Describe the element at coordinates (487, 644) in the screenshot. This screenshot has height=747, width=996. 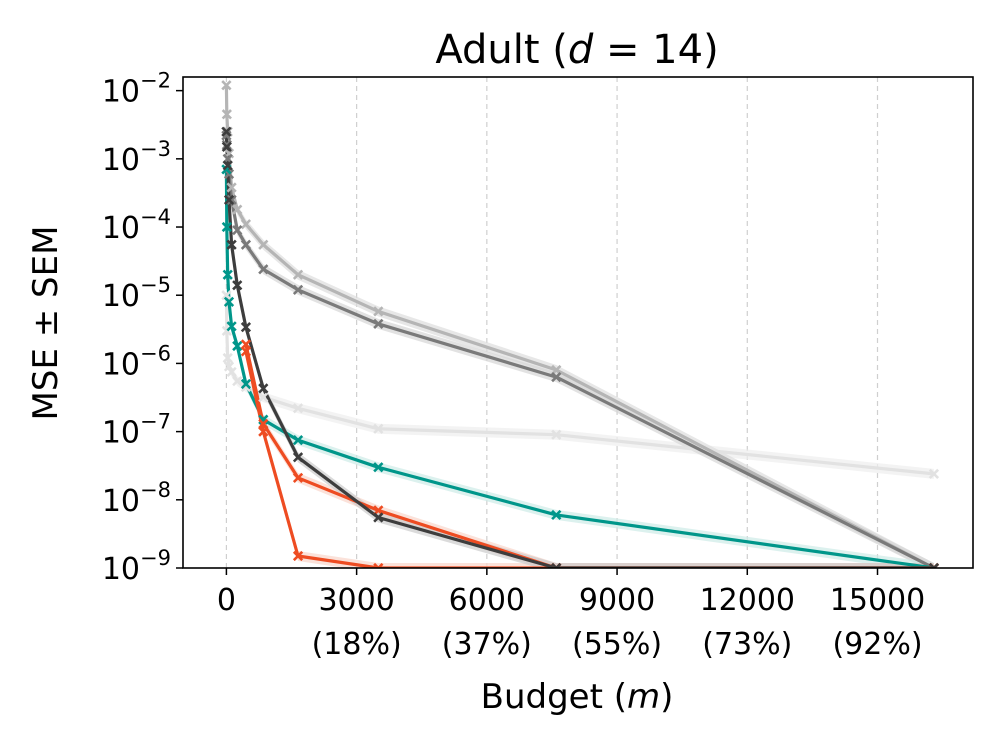
I see `x-tick-percent-2: (37%)` at that location.